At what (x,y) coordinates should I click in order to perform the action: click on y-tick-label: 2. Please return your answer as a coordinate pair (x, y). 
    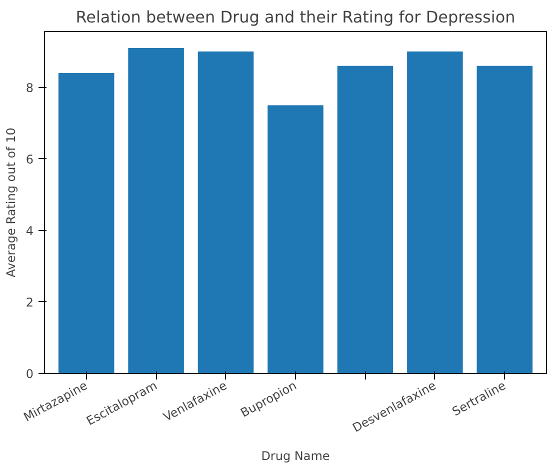
    Looking at the image, I should click on (30, 302).